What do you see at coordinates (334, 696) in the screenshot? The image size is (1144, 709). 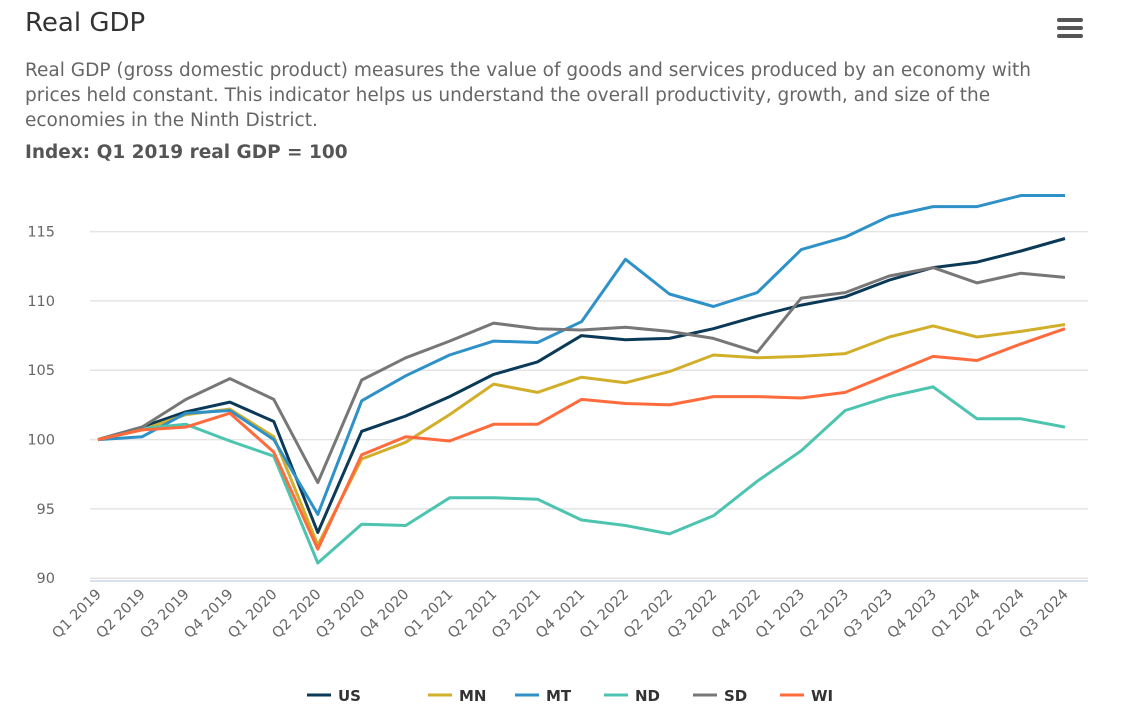 I see `legend-item-us: US` at bounding box center [334, 696].